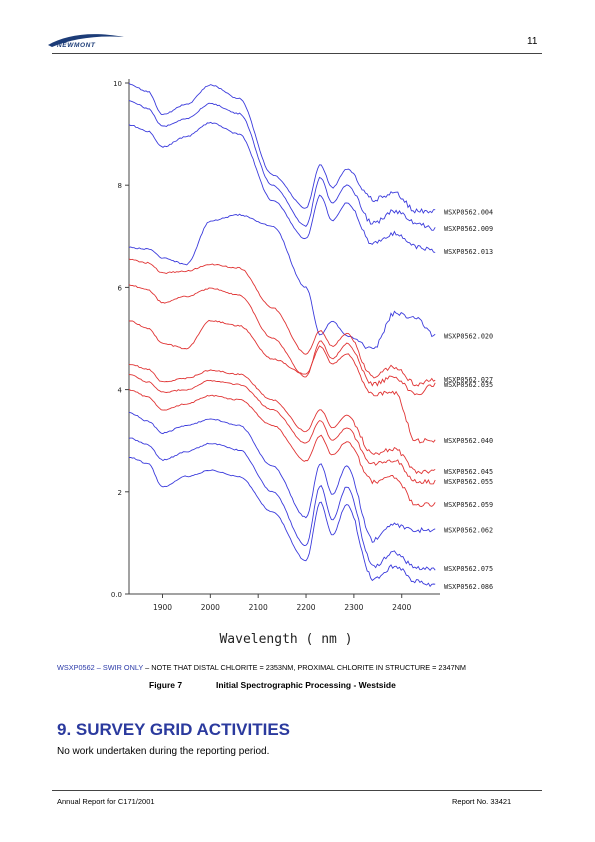 The image size is (595, 842). Describe the element at coordinates (353, 607) in the screenshot. I see `x-tick-label: 2300` at that location.